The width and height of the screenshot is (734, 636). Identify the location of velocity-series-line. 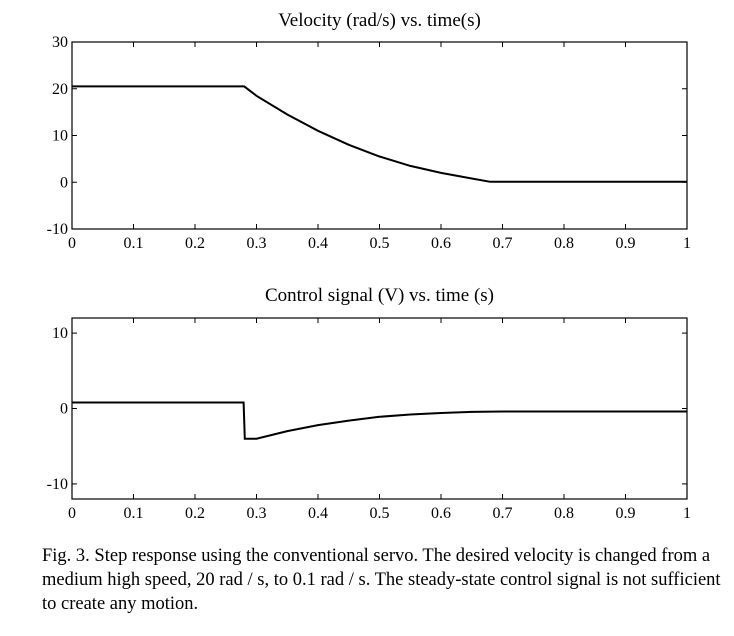
(379, 134).